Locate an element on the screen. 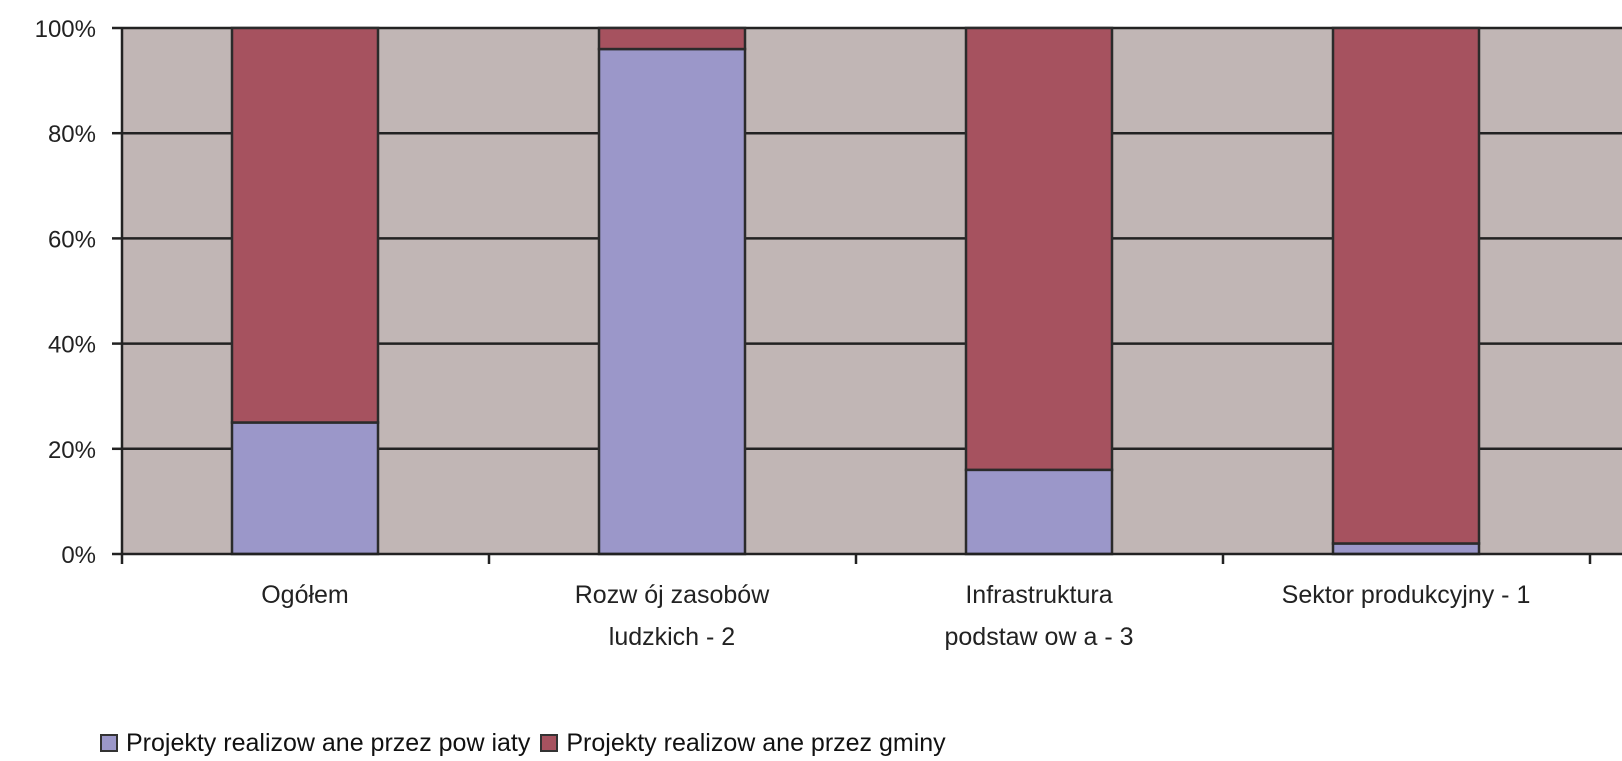  legend-item-gminy: Projekty realizow ane przez gminy is located at coordinates (743, 743).